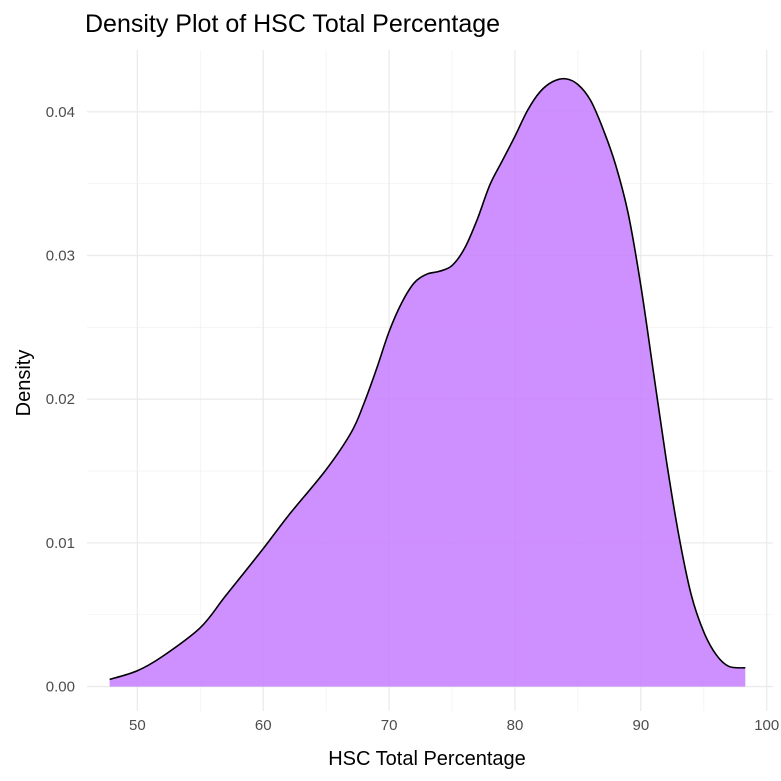  I want to click on x-tick-label: 90, so click(640, 725).